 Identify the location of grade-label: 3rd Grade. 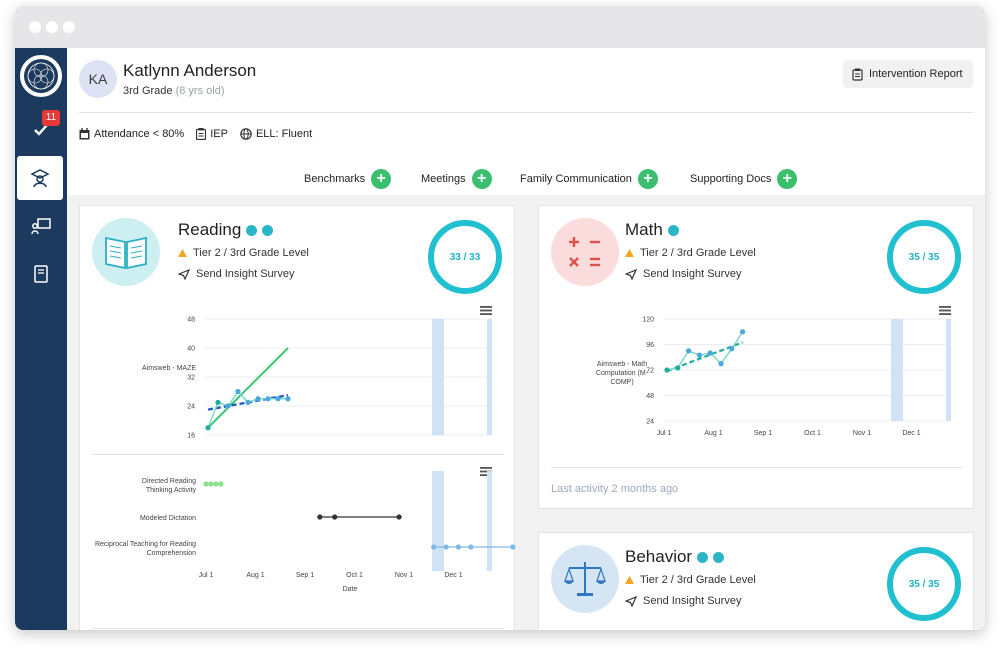
(148, 91).